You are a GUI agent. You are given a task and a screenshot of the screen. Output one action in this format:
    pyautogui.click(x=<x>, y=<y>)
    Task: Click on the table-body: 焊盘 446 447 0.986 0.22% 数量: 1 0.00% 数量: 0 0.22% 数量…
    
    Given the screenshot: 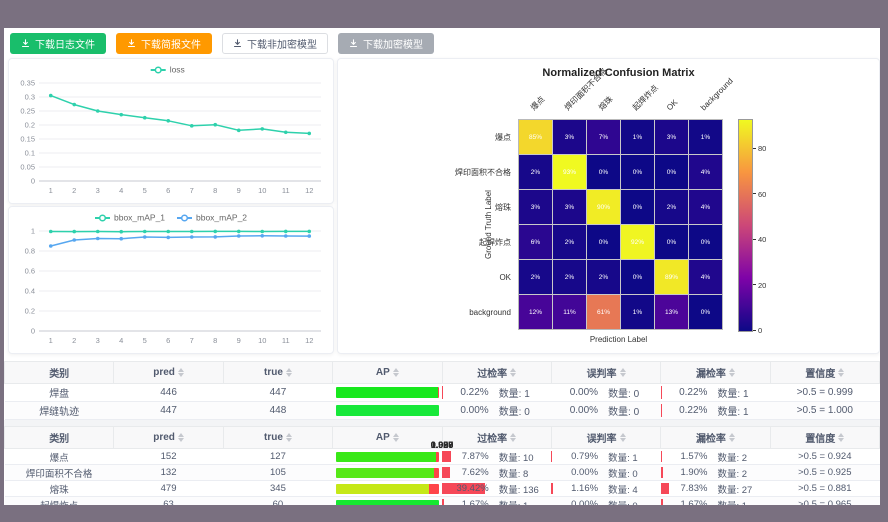 What is the action you would take?
    pyautogui.click(x=442, y=416)
    